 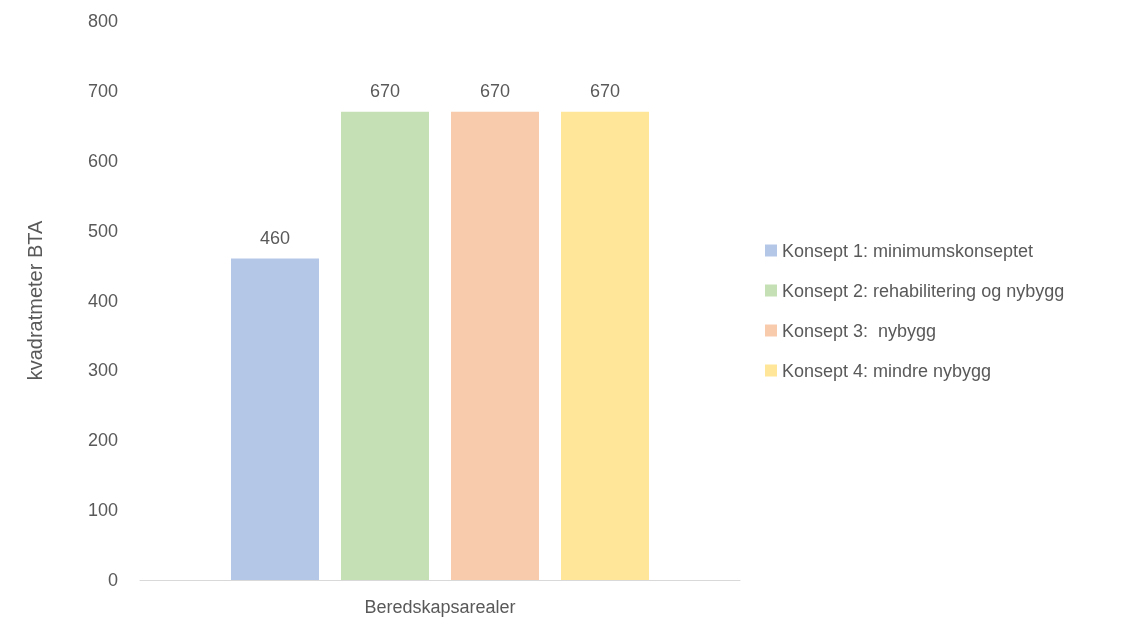 I want to click on y-tick-label: 200, so click(x=102, y=440).